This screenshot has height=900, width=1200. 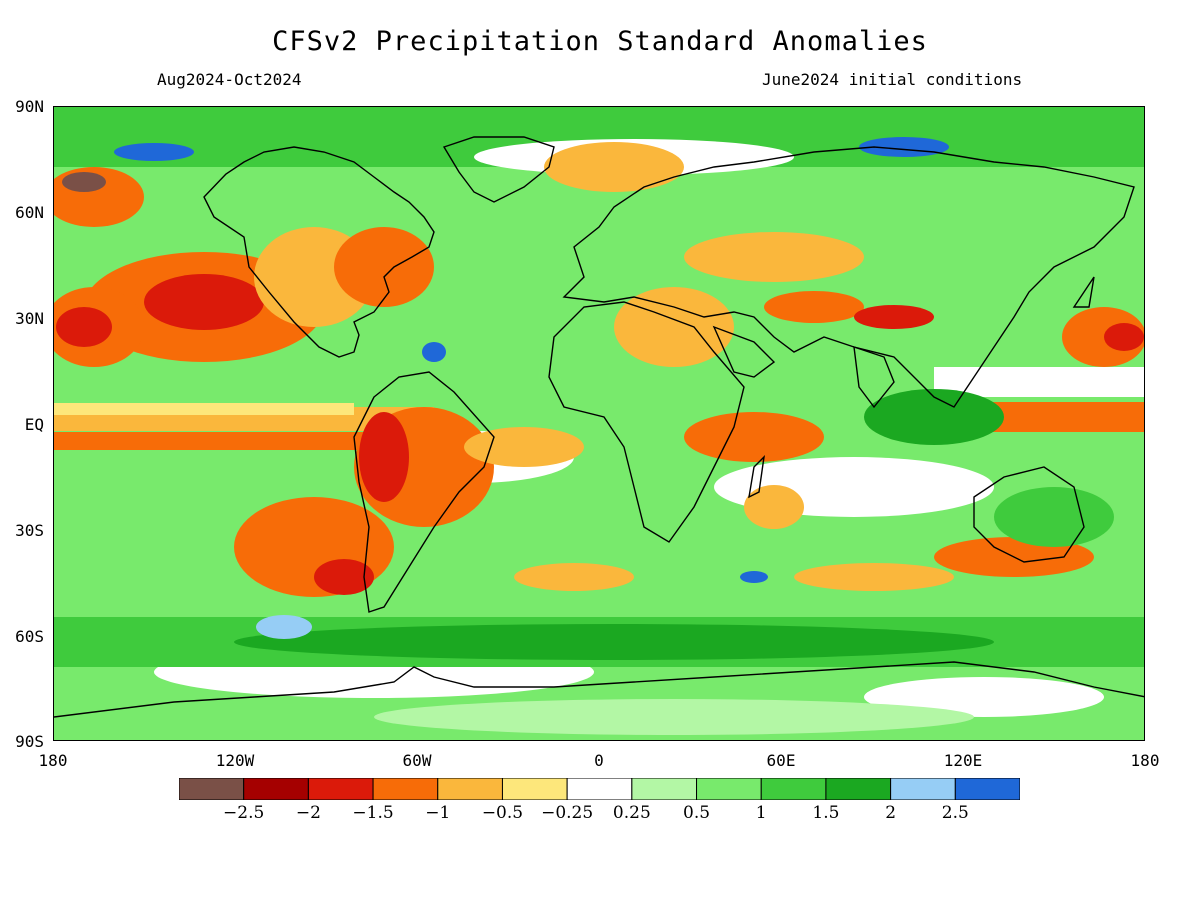 I want to click on bering-strong-dry, so click(x=84, y=182).